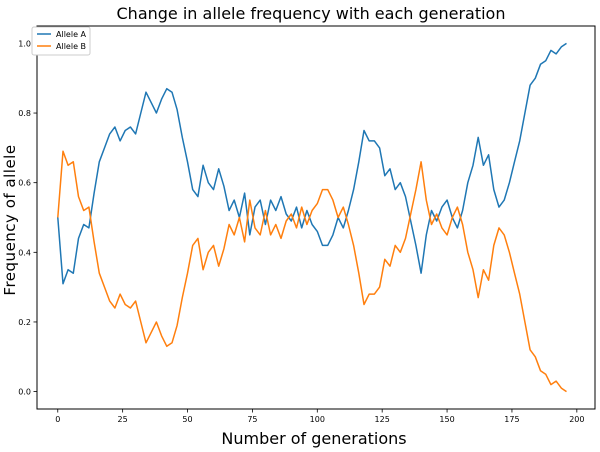 The image size is (600, 452). Describe the element at coordinates (24, 252) in the screenshot. I see `y-tick-label: 0.4` at that location.